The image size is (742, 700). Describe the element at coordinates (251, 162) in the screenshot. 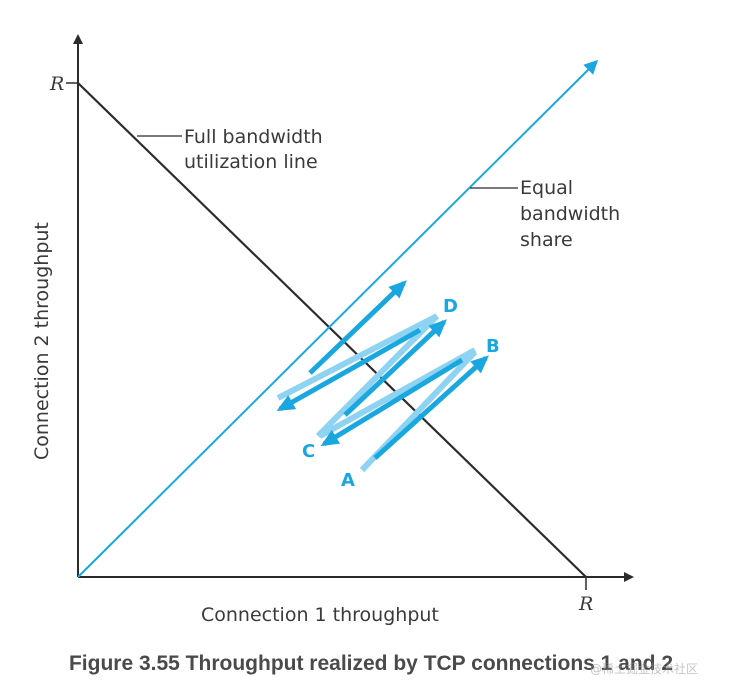

I see `full-bandwidth-label-2: utilization line` at that location.